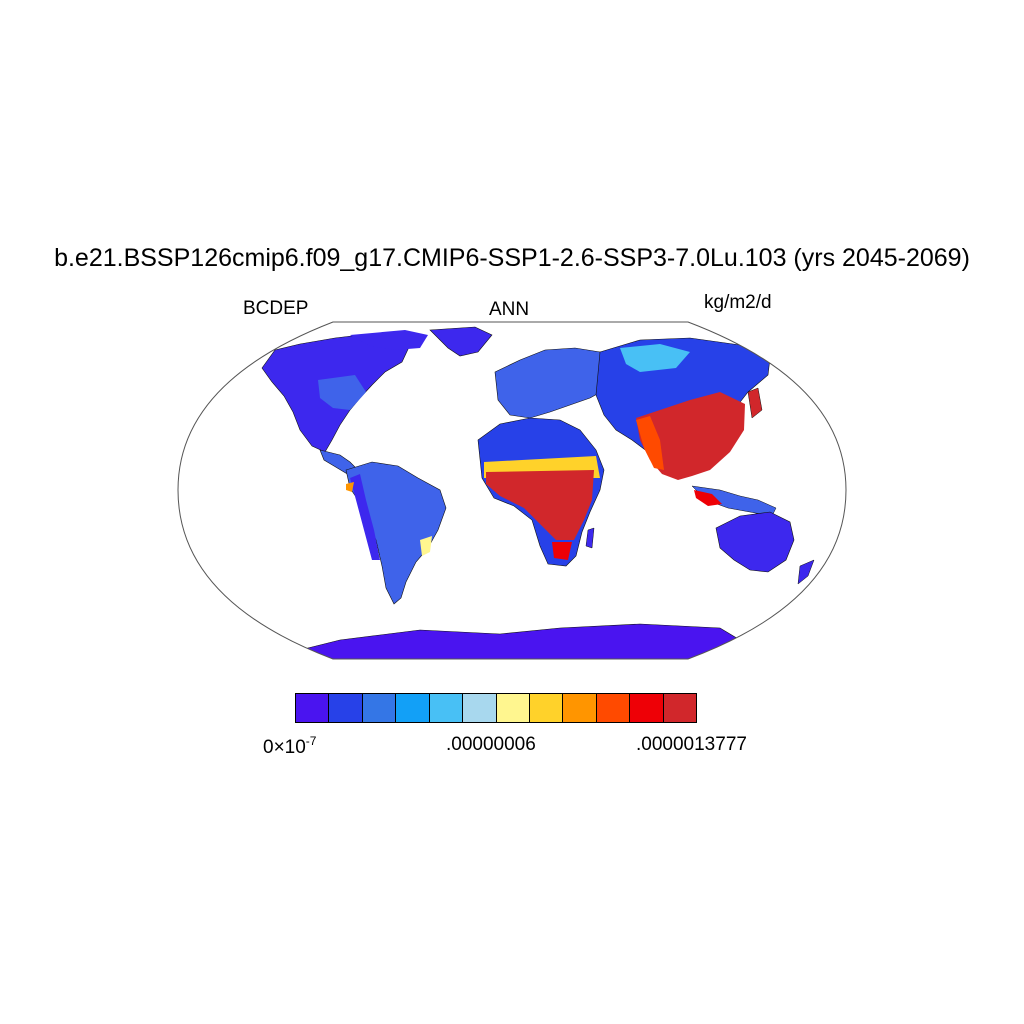  What do you see at coordinates (562, 551) in the screenshot?
I see `africa-south-red` at bounding box center [562, 551].